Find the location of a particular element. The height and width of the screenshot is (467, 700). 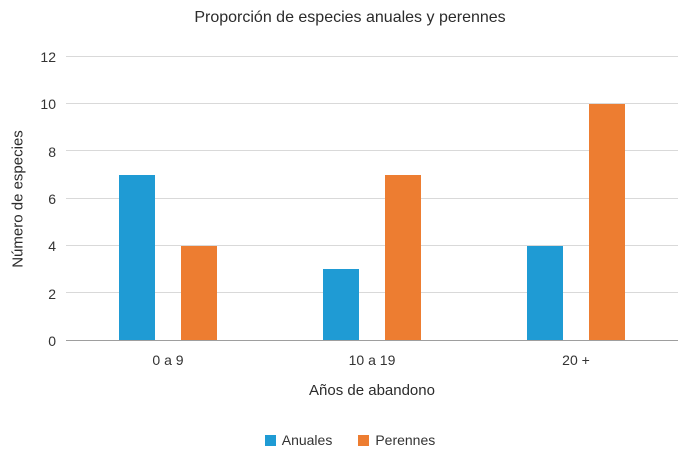

legend-label: Anuales is located at coordinates (307, 440).